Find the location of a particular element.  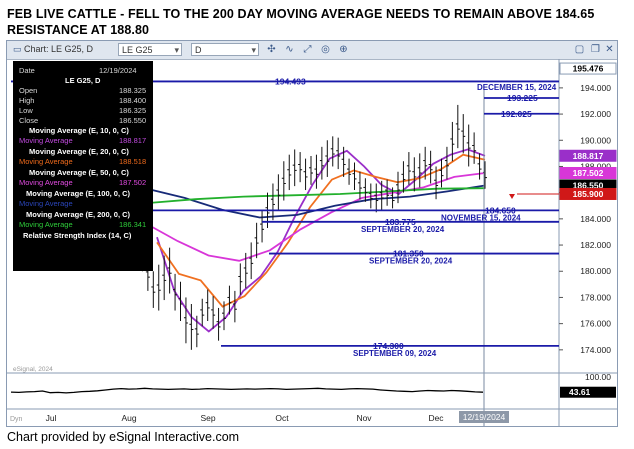

price-axis-label: 190.000 is located at coordinates (595, 140).